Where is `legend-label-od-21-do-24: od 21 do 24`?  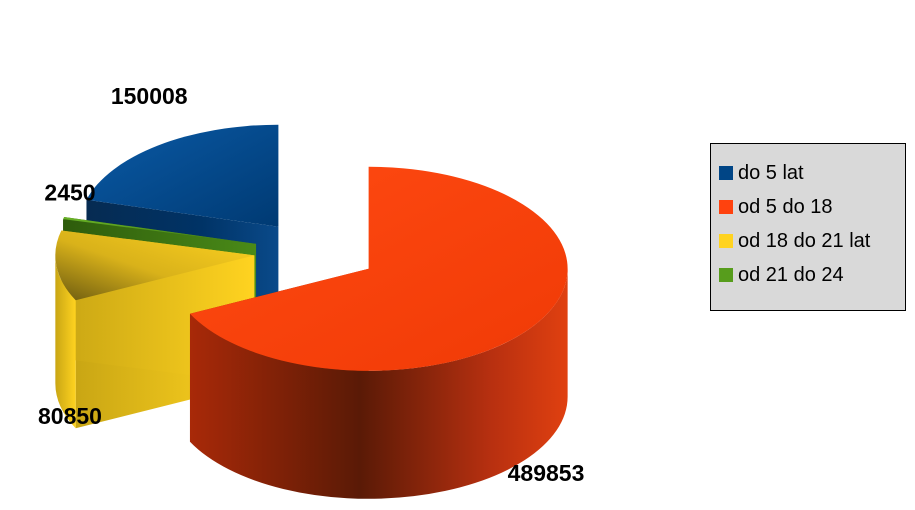 legend-label-od-21-do-24: od 21 do 24 is located at coordinates (791, 274).